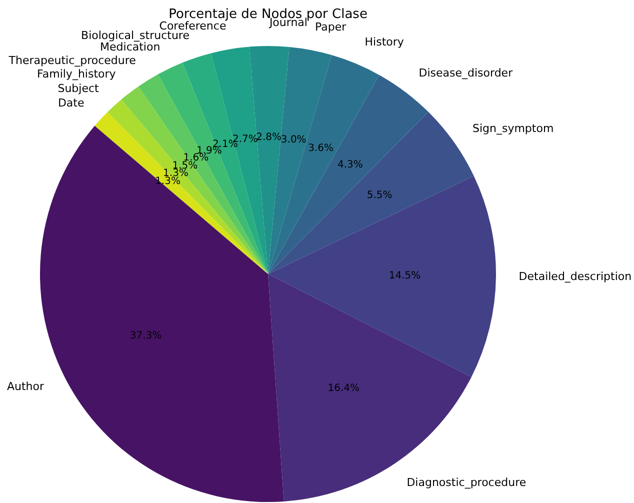 The image size is (634, 503). I want to click on data-label: 4.3%, so click(350, 165).